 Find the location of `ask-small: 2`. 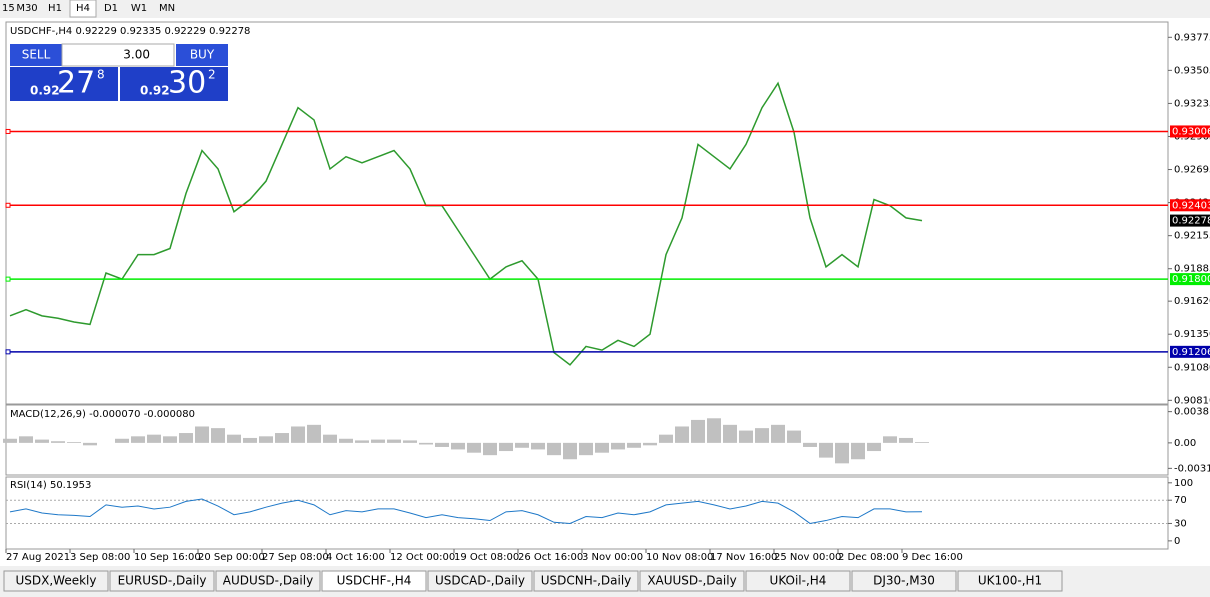

ask-small: 2 is located at coordinates (212, 75).